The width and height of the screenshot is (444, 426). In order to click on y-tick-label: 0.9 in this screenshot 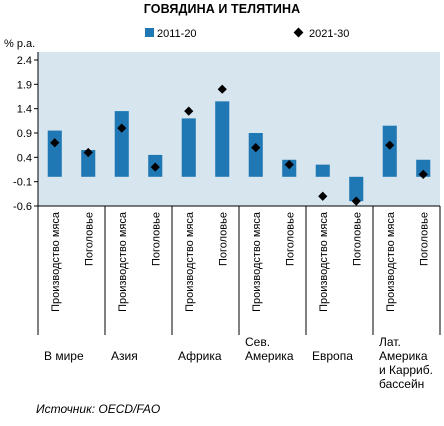, I will do `click(24, 134)`.